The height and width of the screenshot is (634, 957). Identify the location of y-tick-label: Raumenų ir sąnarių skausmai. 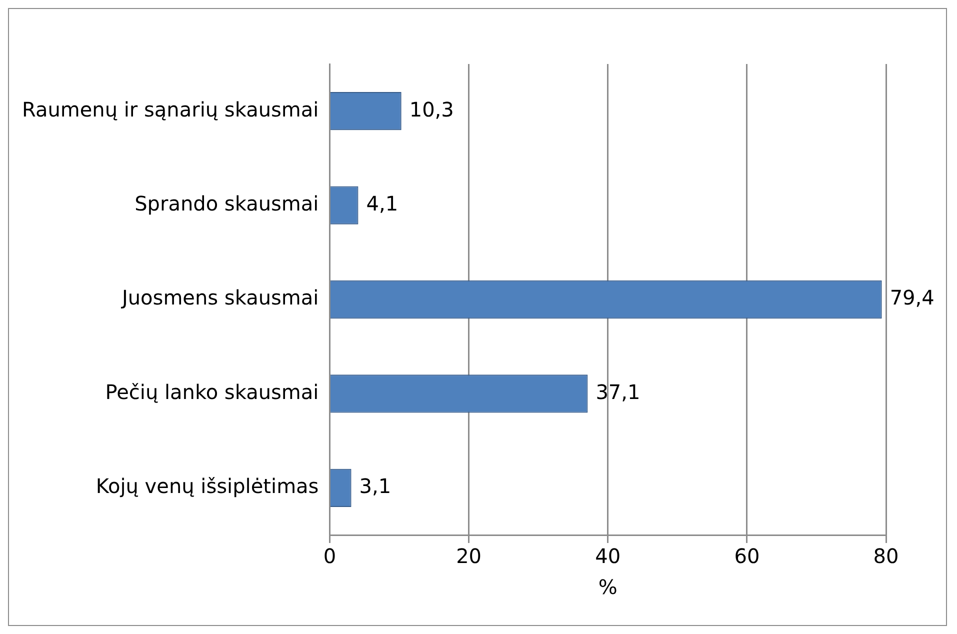
(170, 109).